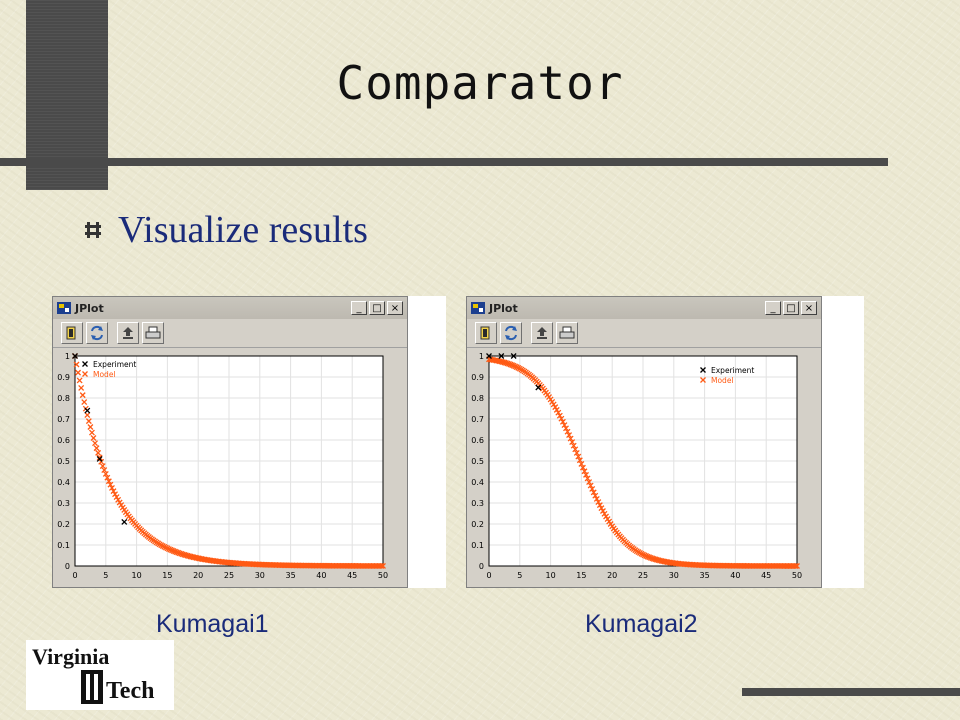 This screenshot has height=720, width=960. I want to click on model-series, so click(643, 462).